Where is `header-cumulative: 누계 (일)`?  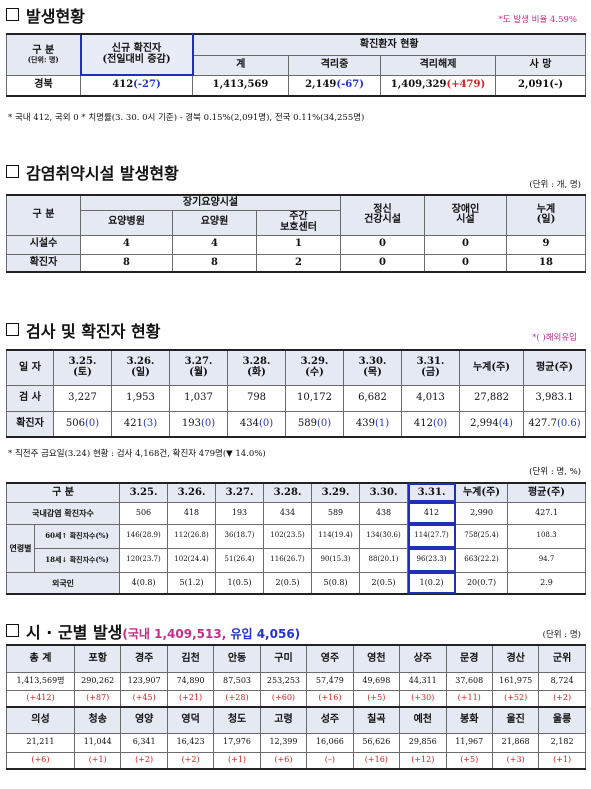
header-cumulative: 누계 (일) is located at coordinates (546, 215).